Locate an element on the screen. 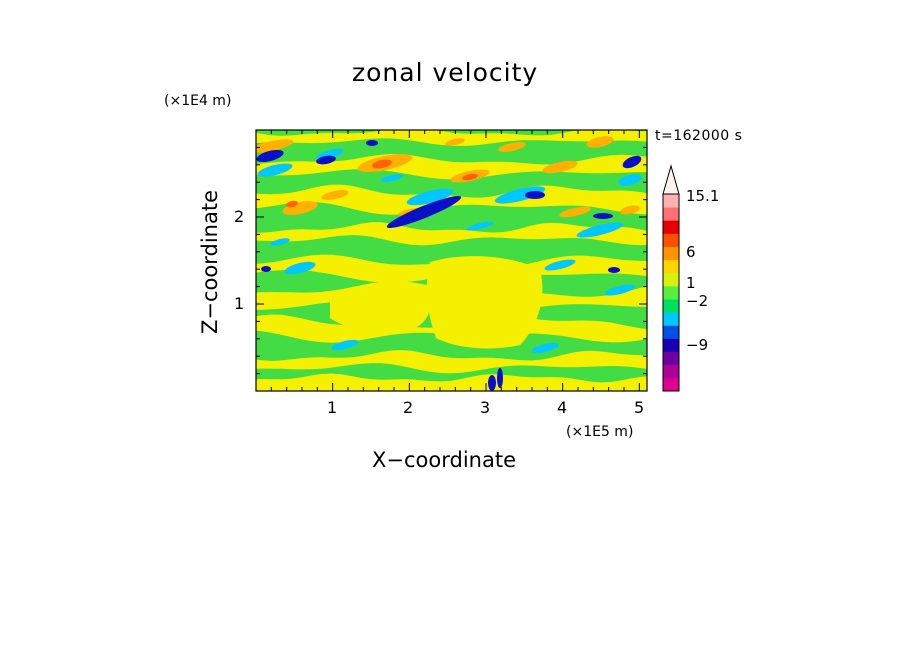 The image size is (904, 654). x-axis-unit: (×1E5 m) is located at coordinates (600, 432).